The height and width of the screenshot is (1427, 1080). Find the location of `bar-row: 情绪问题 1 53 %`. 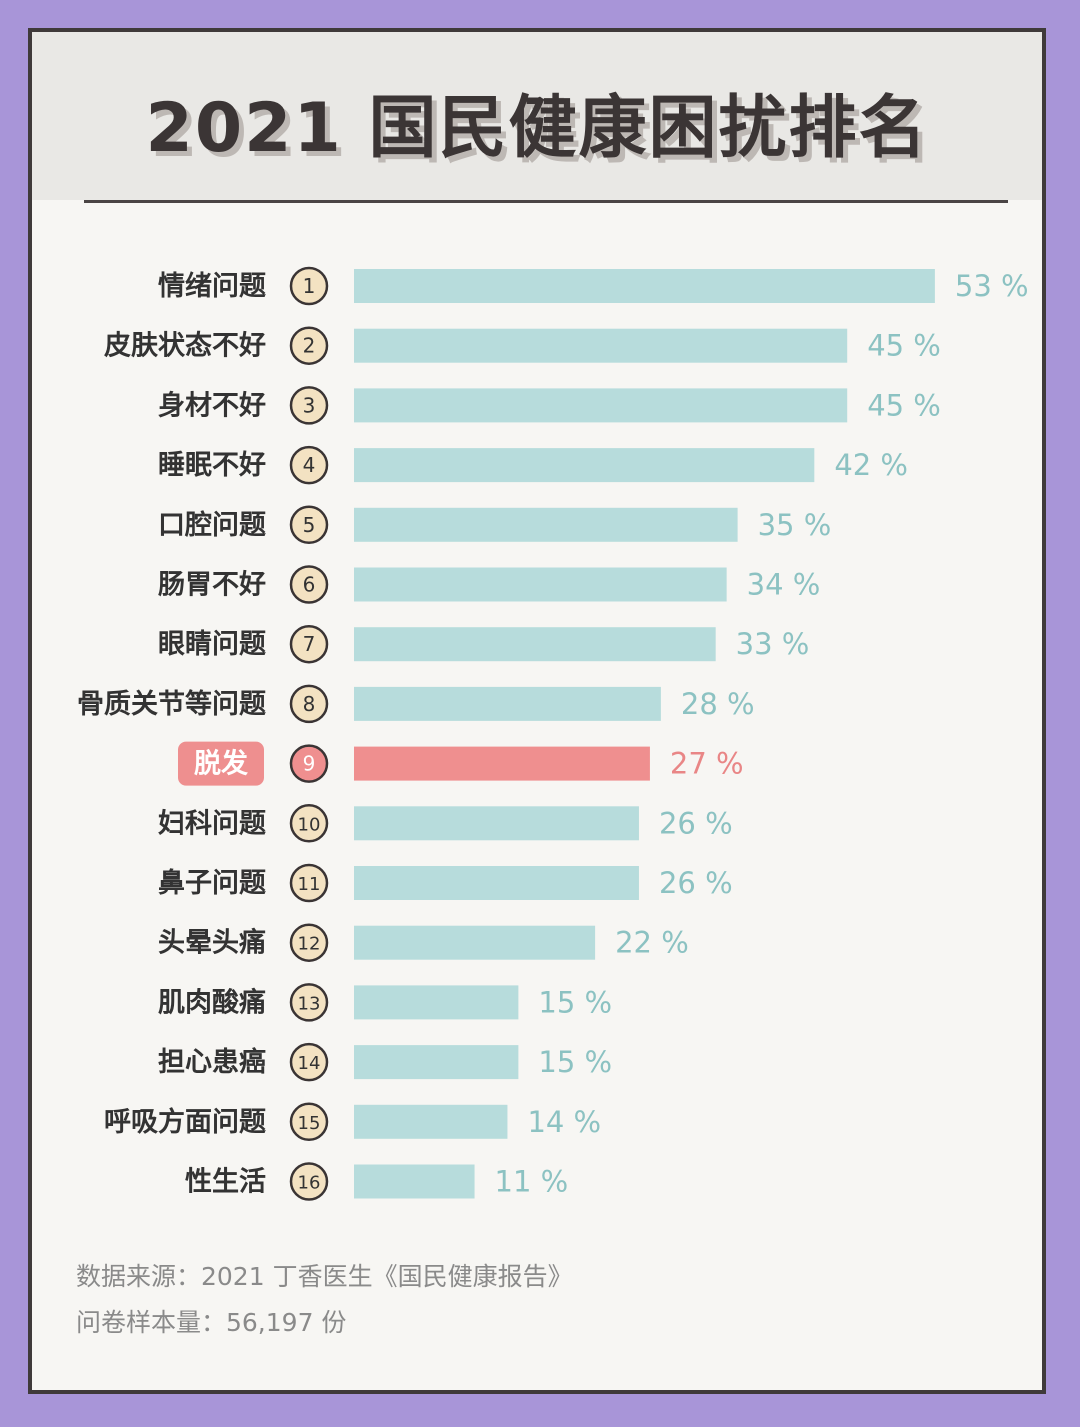

bar-row: 情绪问题 1 53 % is located at coordinates (593, 286).